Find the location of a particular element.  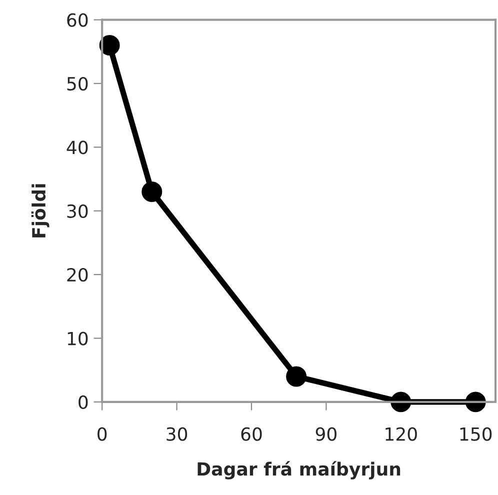

y-tick-label: 50 is located at coordinates (77, 83).